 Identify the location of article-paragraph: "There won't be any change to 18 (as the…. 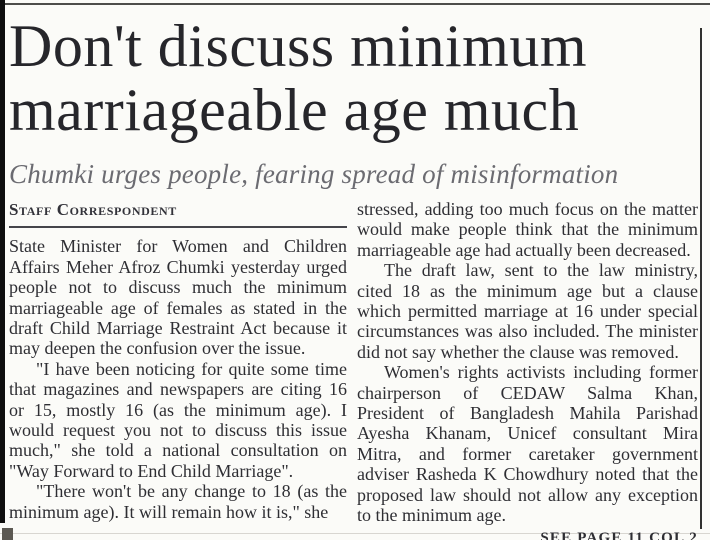
(178, 501).